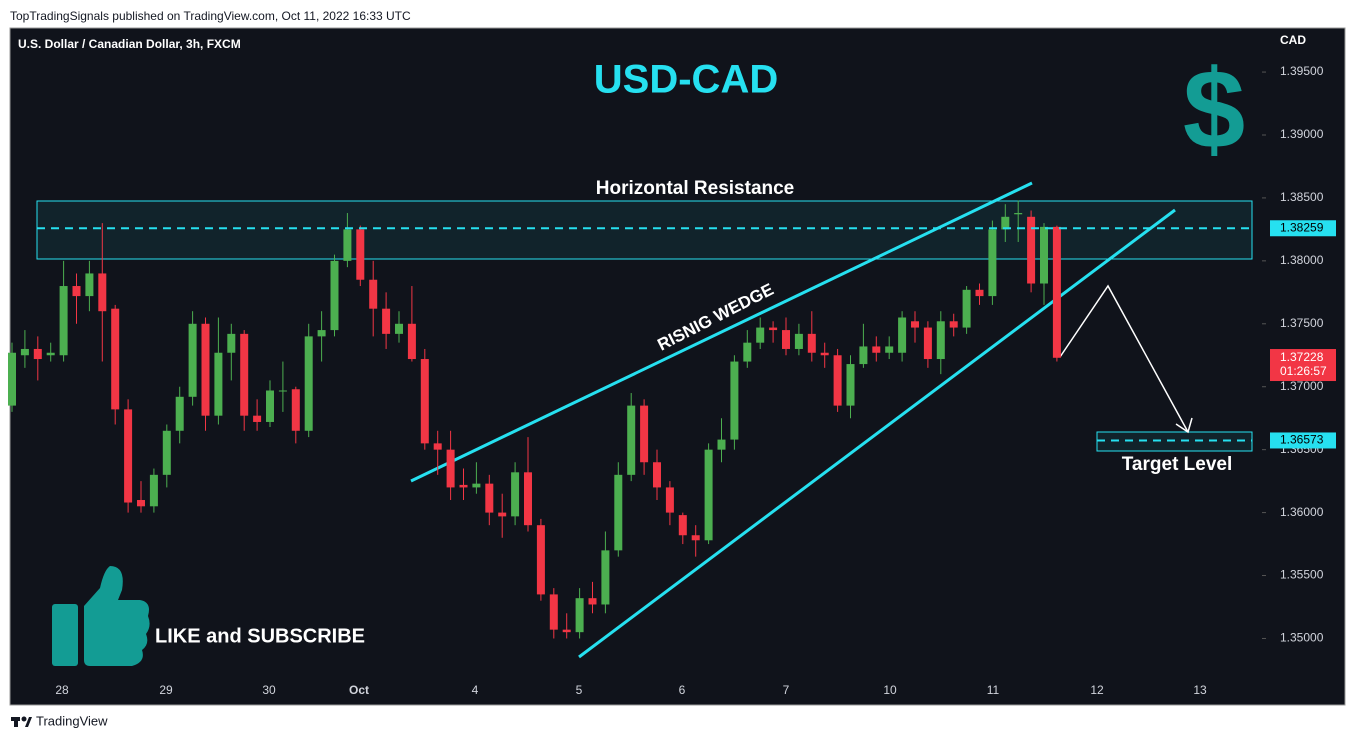 The height and width of the screenshot is (740, 1354). Describe the element at coordinates (166, 690) in the screenshot. I see `x-tick-label: 29` at that location.